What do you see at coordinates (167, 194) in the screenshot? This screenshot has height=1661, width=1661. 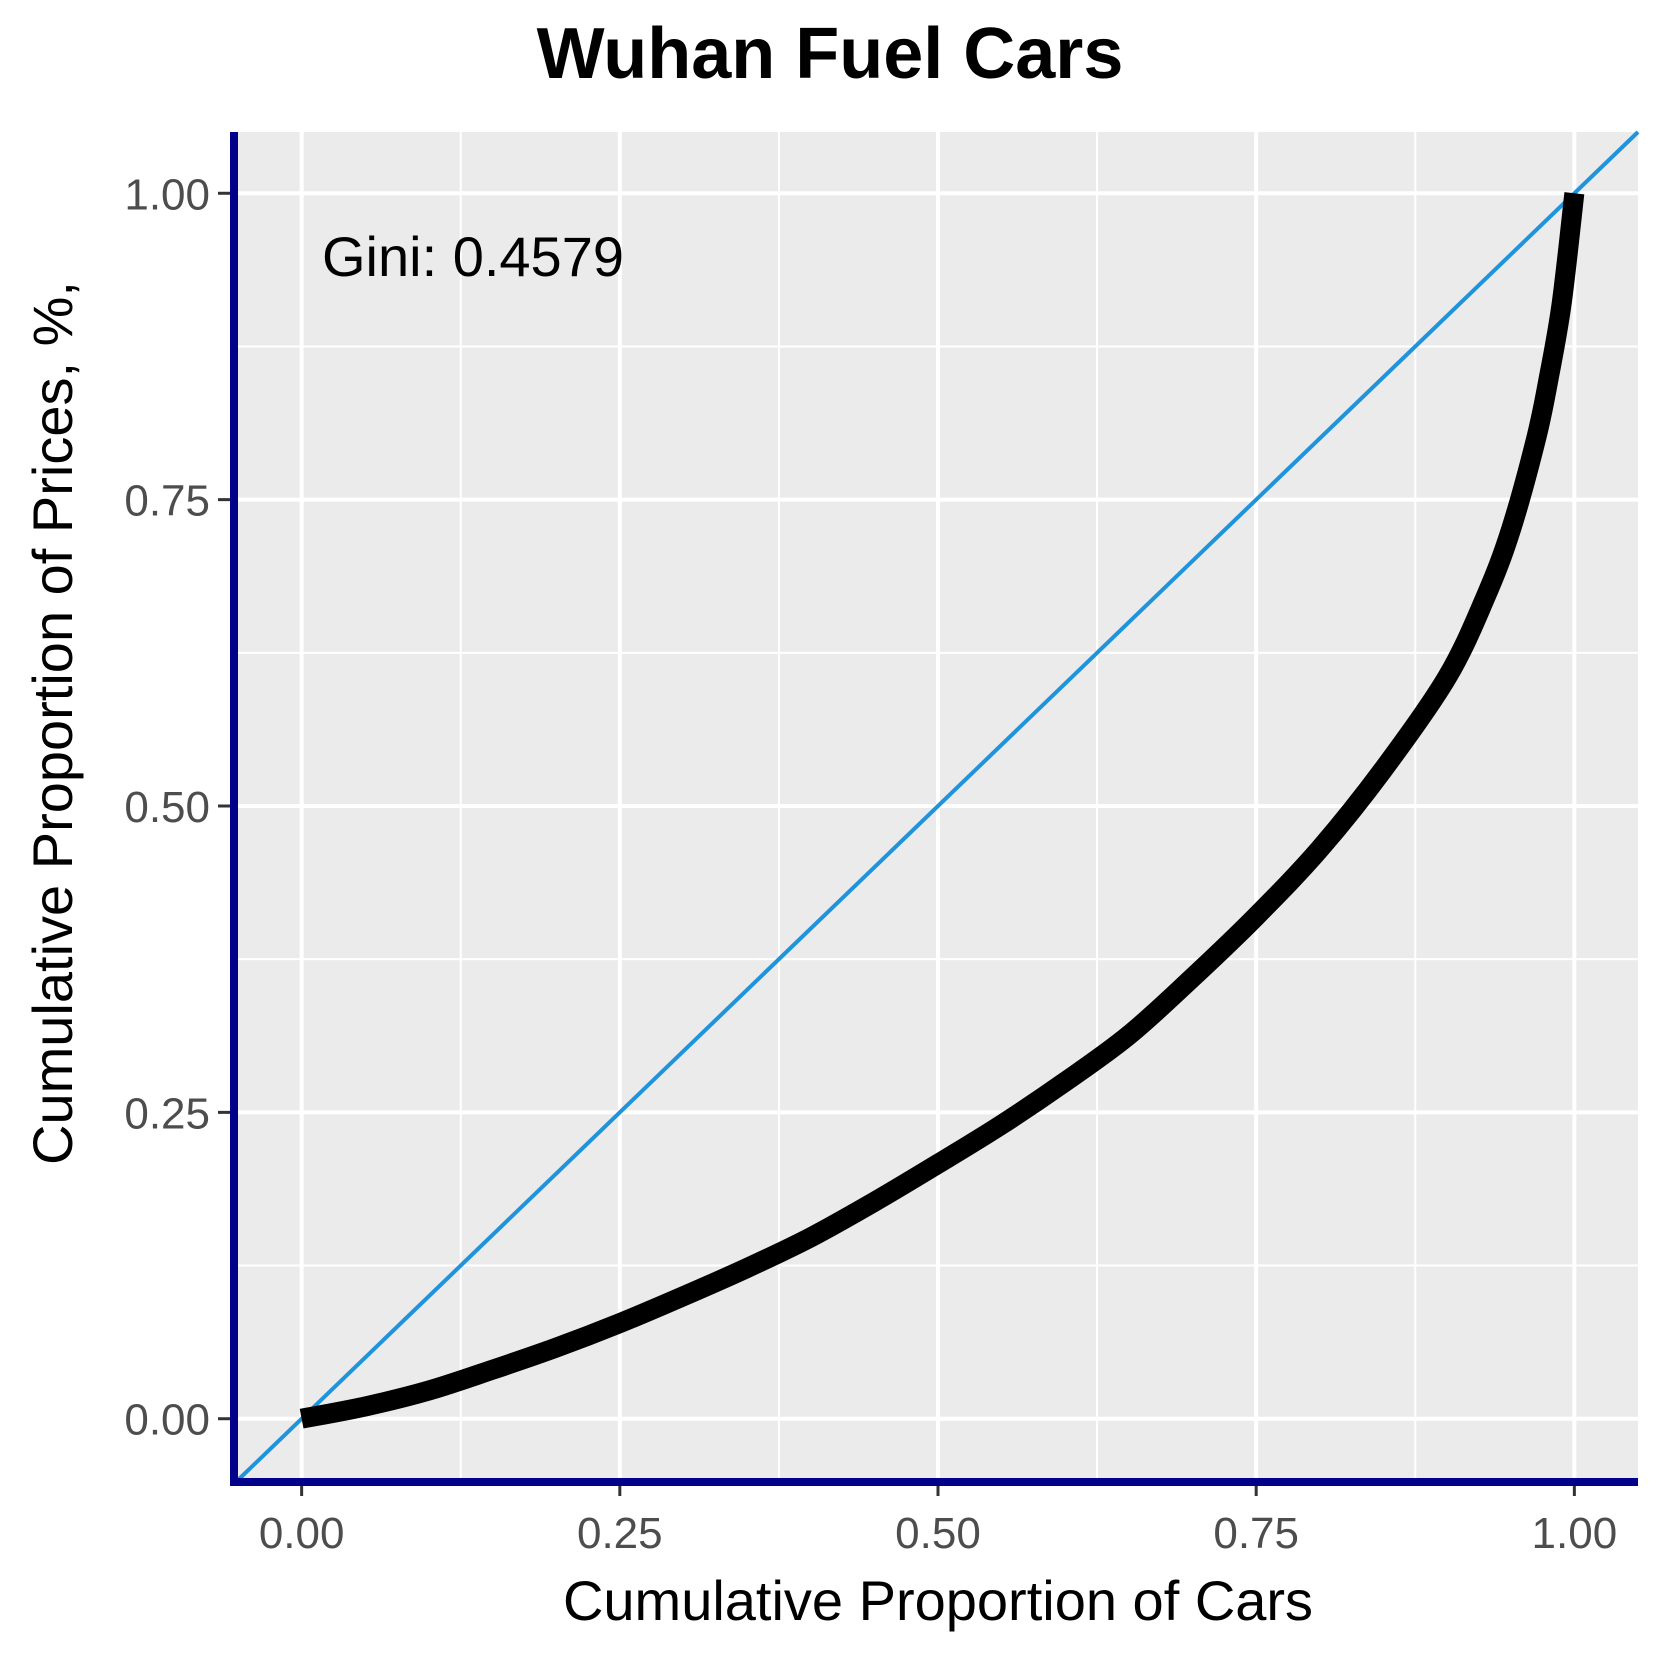 I see `y-tick-label: 1.00` at bounding box center [167, 194].